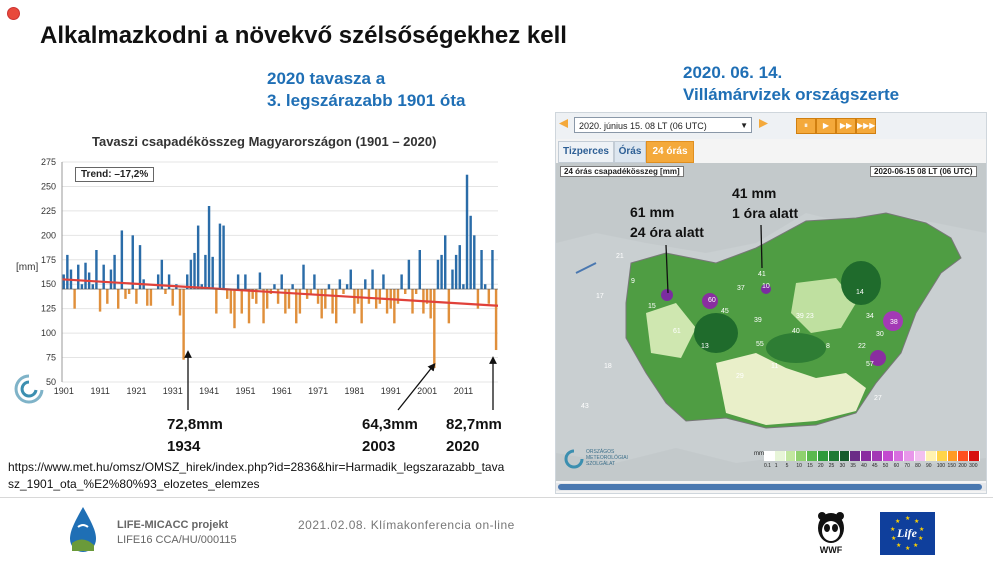 The width and height of the screenshot is (993, 566). I want to click on station-value: 41, so click(762, 274).